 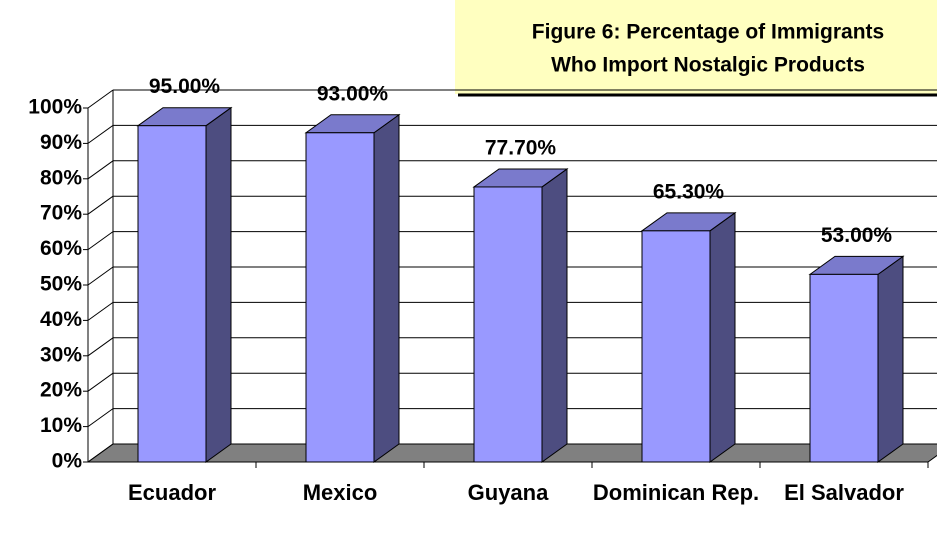 What do you see at coordinates (61, 177) in the screenshot?
I see `y-tick-label: 80%` at bounding box center [61, 177].